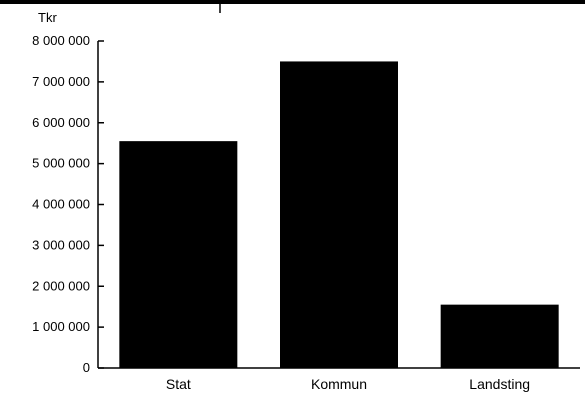 The height and width of the screenshot is (396, 585). I want to click on x-axis-labels: Stat Kommun Landsting, so click(348, 384).